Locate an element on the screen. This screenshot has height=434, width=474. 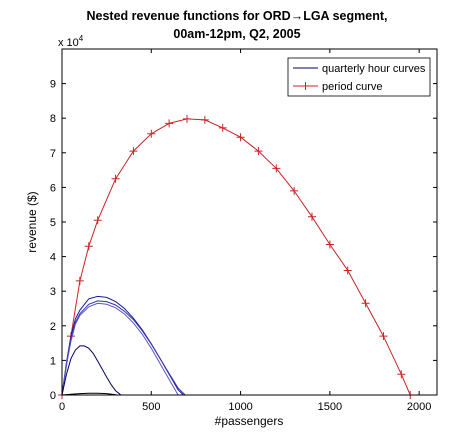
y-tick-label: 1 is located at coordinates (53, 361).